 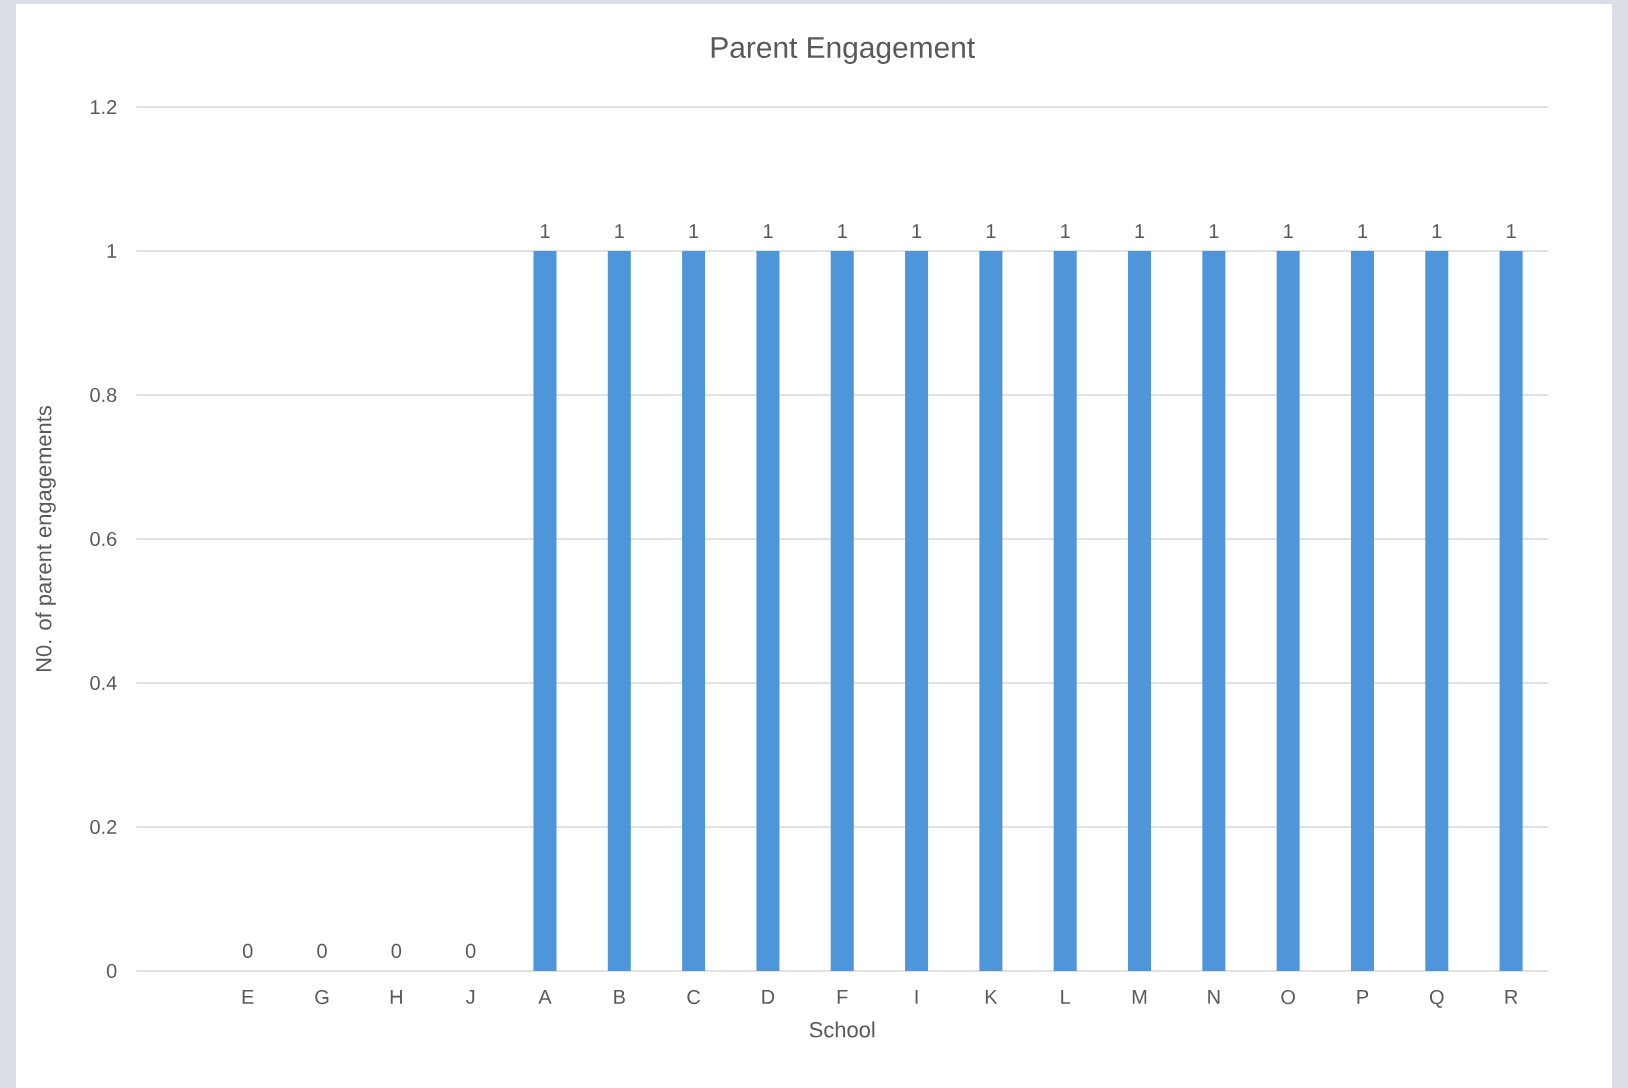 I want to click on x-tick-label: J, so click(x=470, y=997).